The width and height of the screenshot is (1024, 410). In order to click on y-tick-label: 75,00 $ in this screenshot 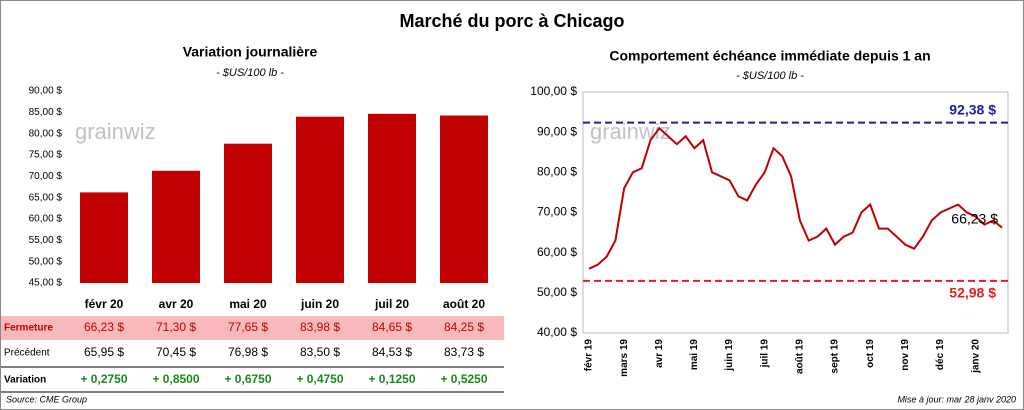, I will do `click(46, 155)`.